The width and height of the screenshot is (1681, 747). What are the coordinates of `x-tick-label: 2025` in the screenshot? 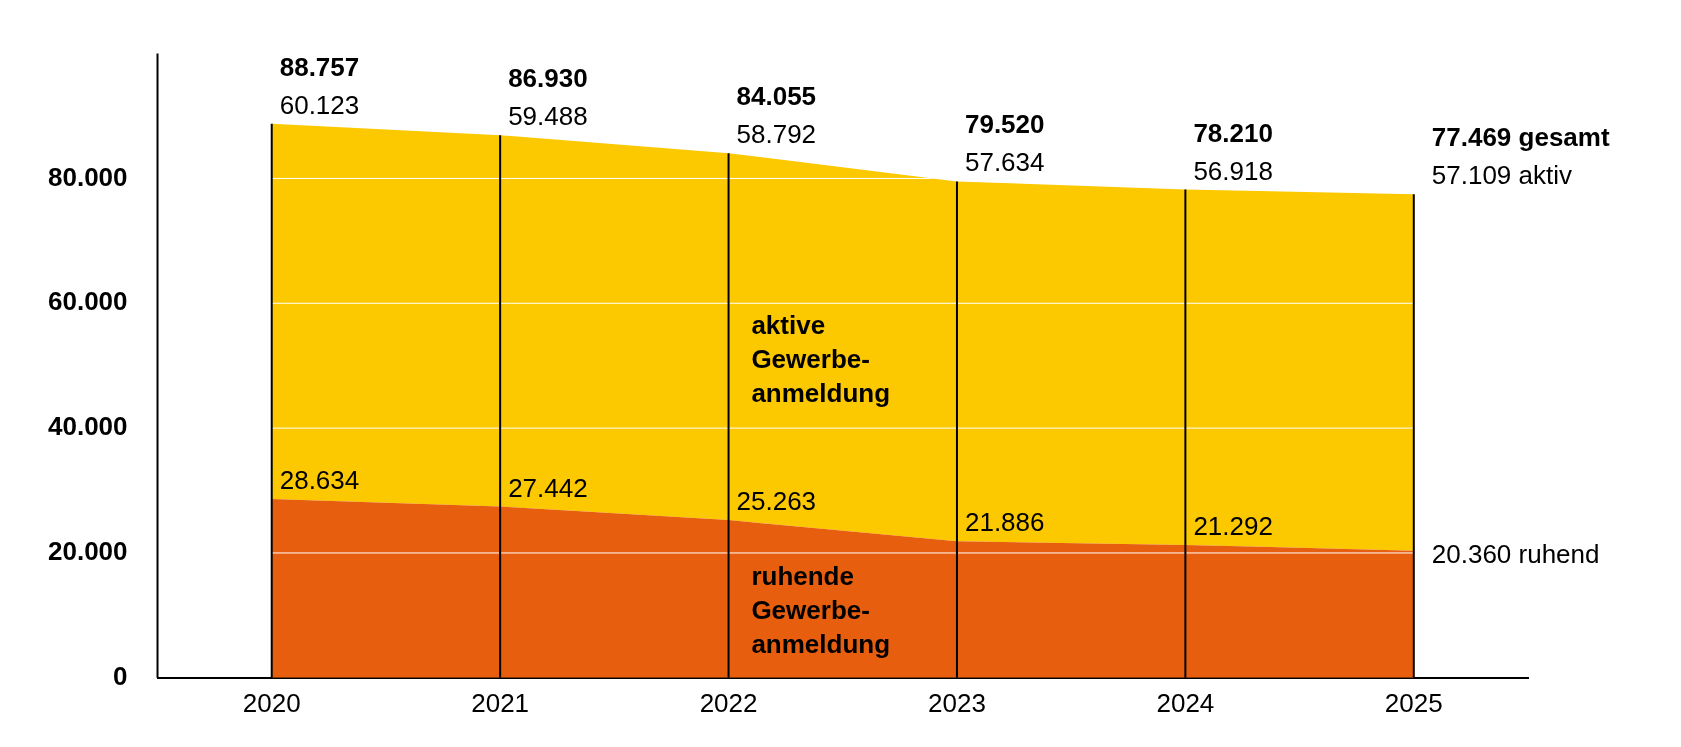 It's located at (1413, 702).